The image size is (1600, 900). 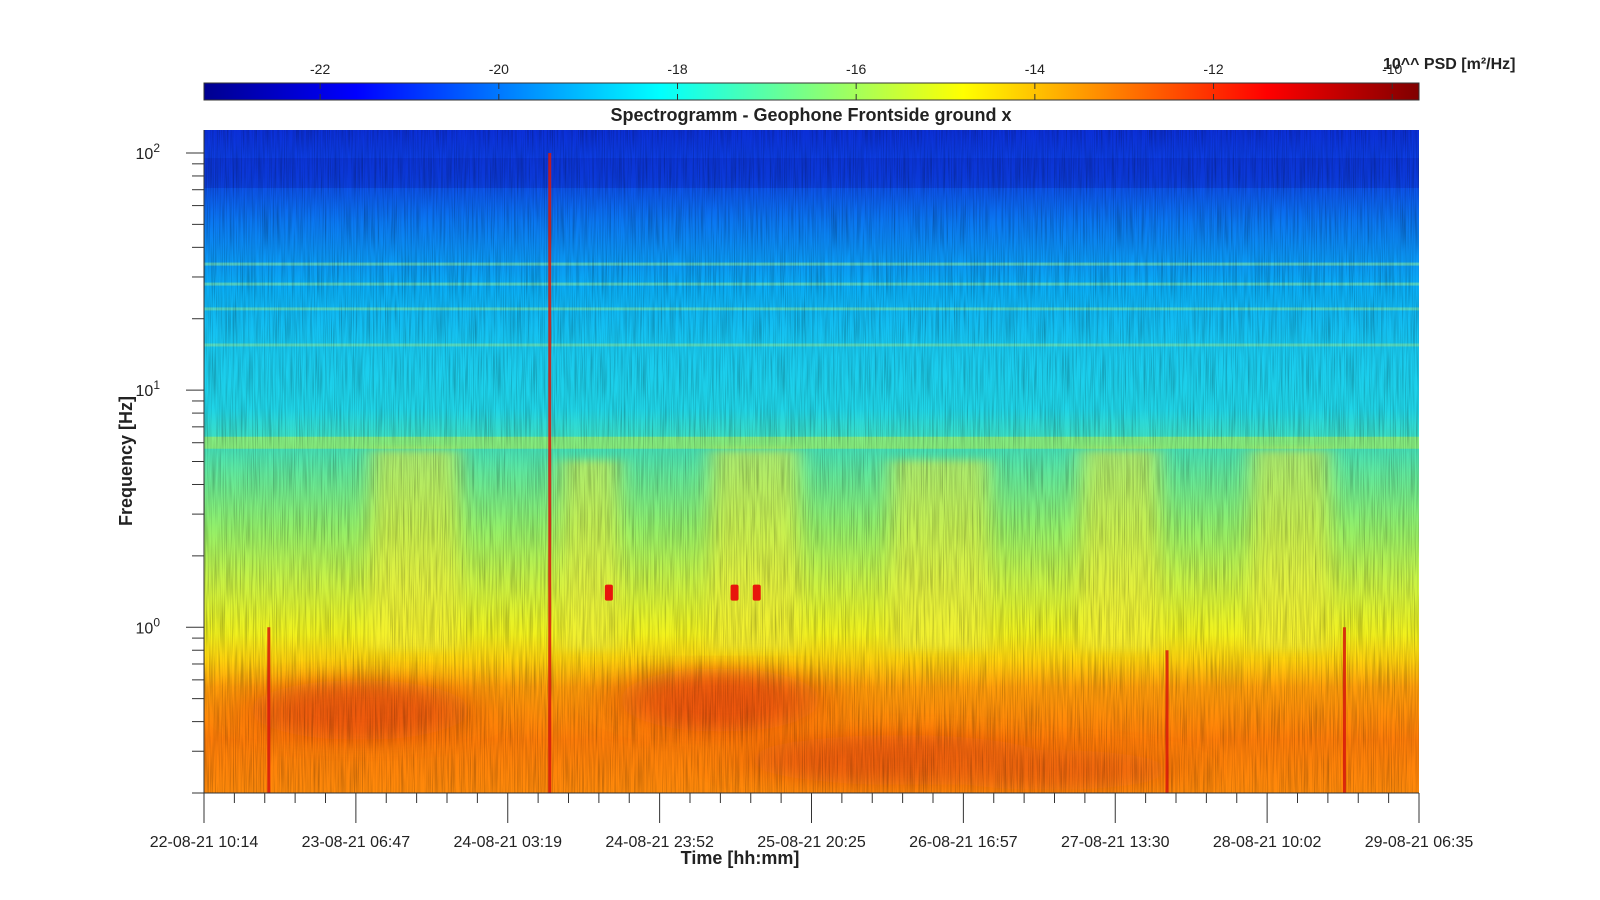 I want to click on y-axis-label: Frequency [Hz], so click(x=126, y=461).